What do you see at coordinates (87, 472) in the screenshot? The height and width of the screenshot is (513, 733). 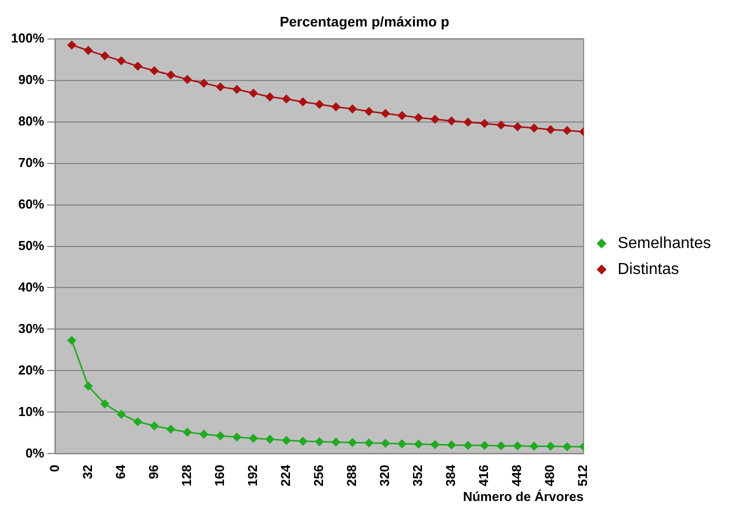 I see `x-tick-label: 32` at bounding box center [87, 472].